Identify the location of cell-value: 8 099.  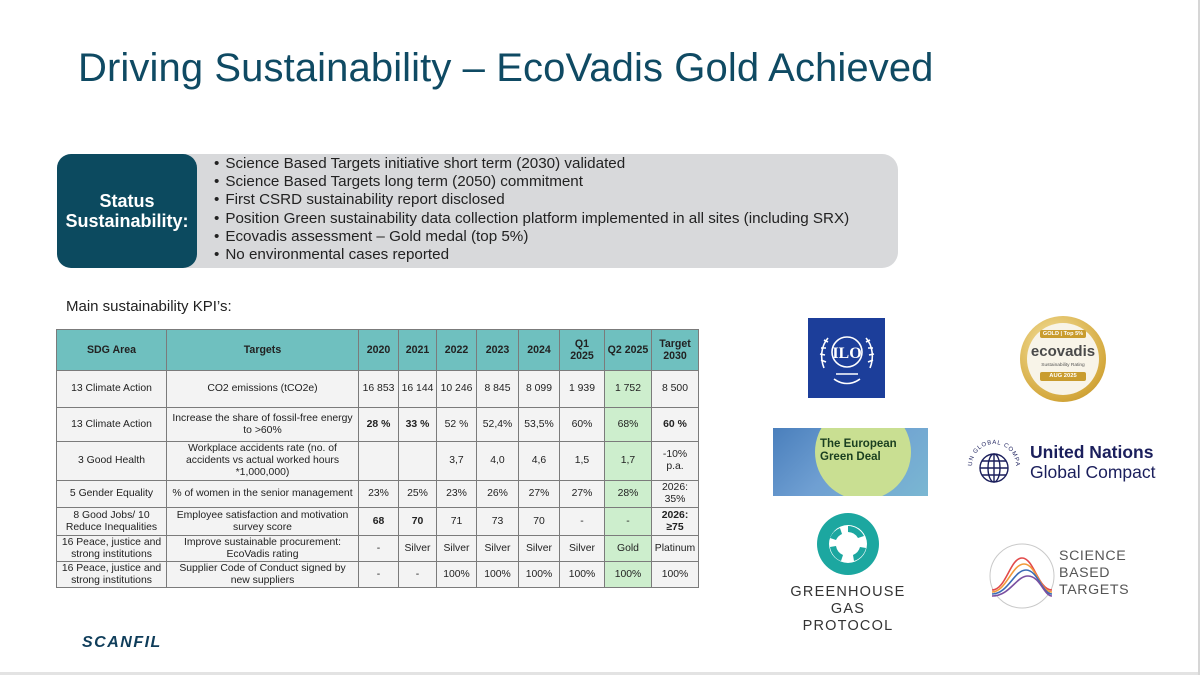
(539, 389).